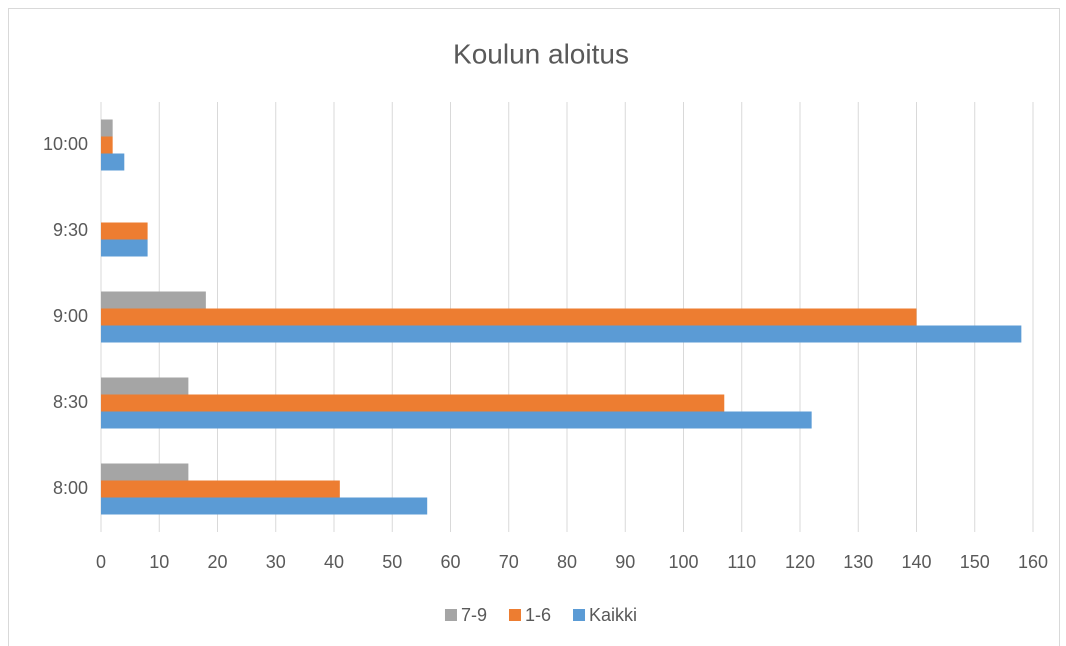 Image resolution: width=1066 pixels, height=646 pixels. What do you see at coordinates (65, 144) in the screenshot?
I see `y-tick-label: 10:00` at bounding box center [65, 144].